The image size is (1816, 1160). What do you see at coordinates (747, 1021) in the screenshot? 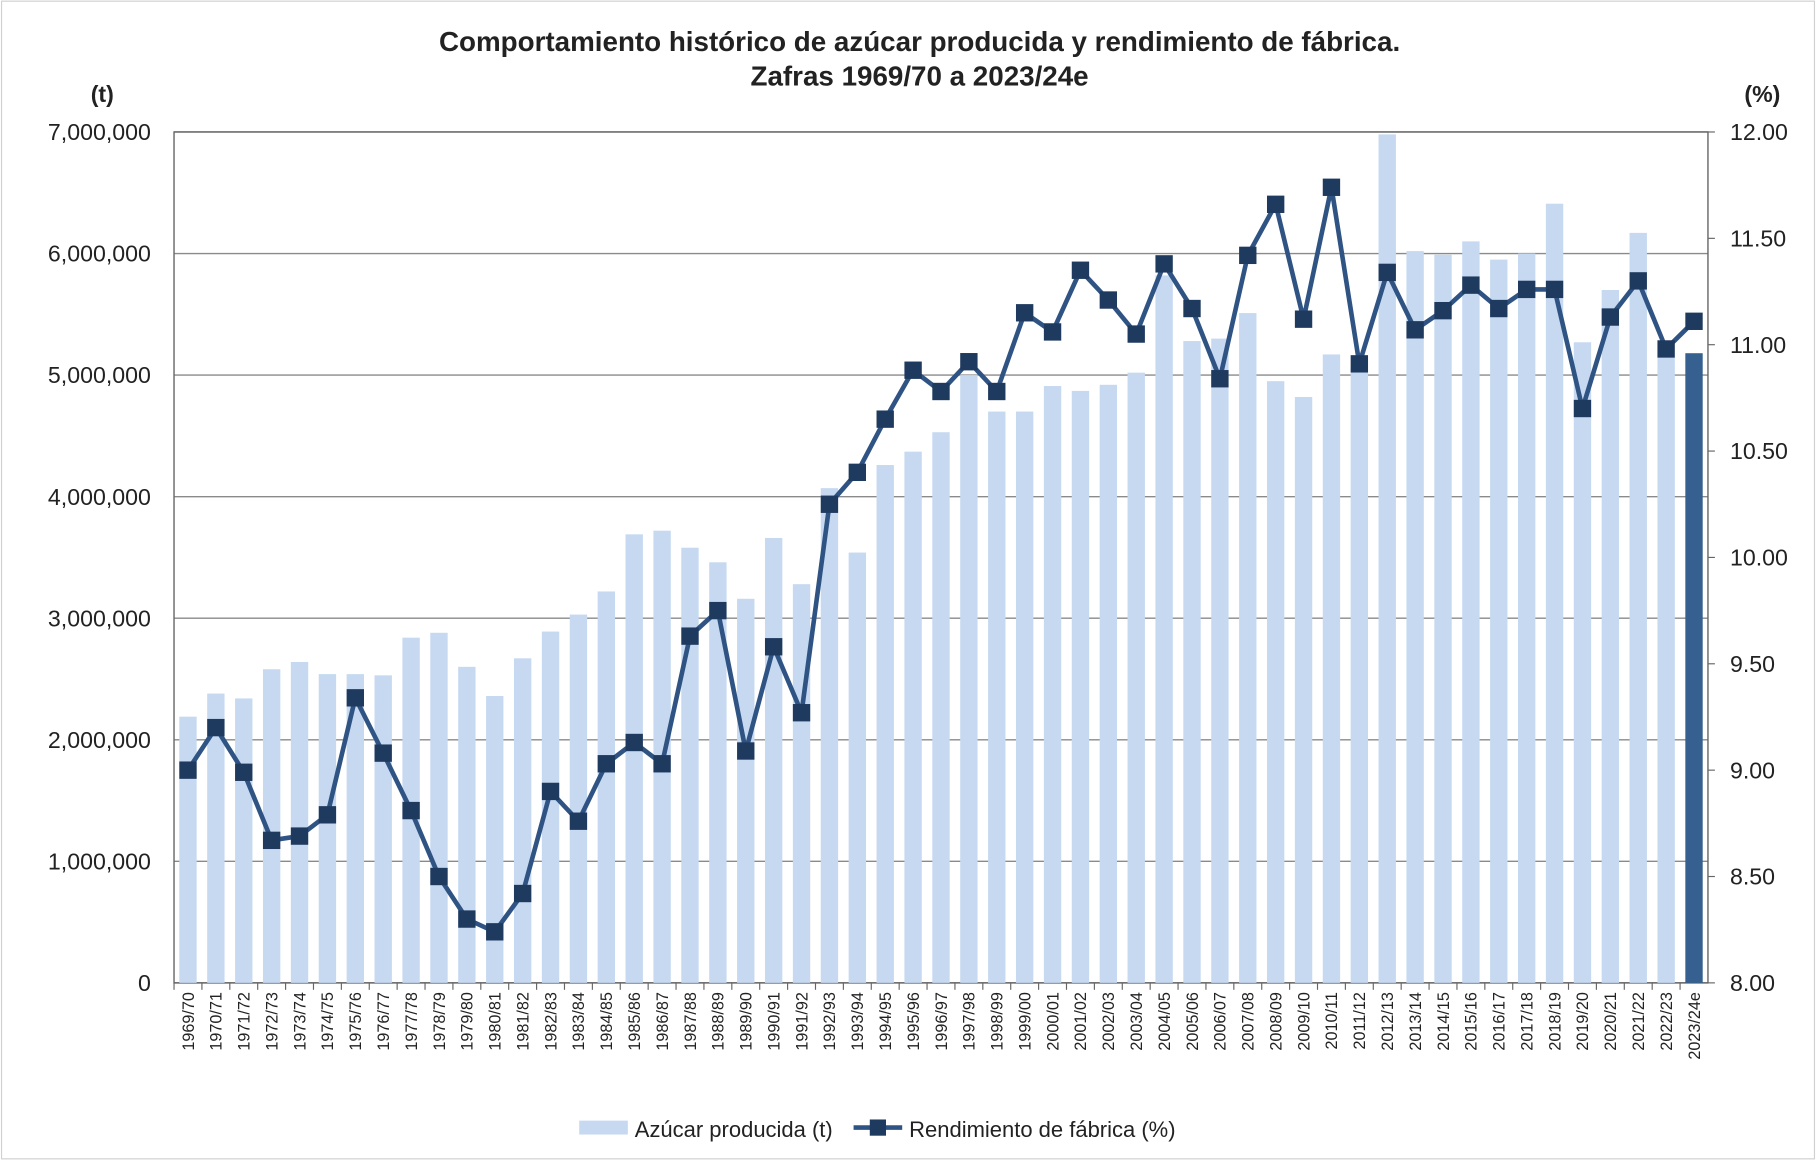
I see `x-tick-label: 1989/90` at bounding box center [747, 1021].